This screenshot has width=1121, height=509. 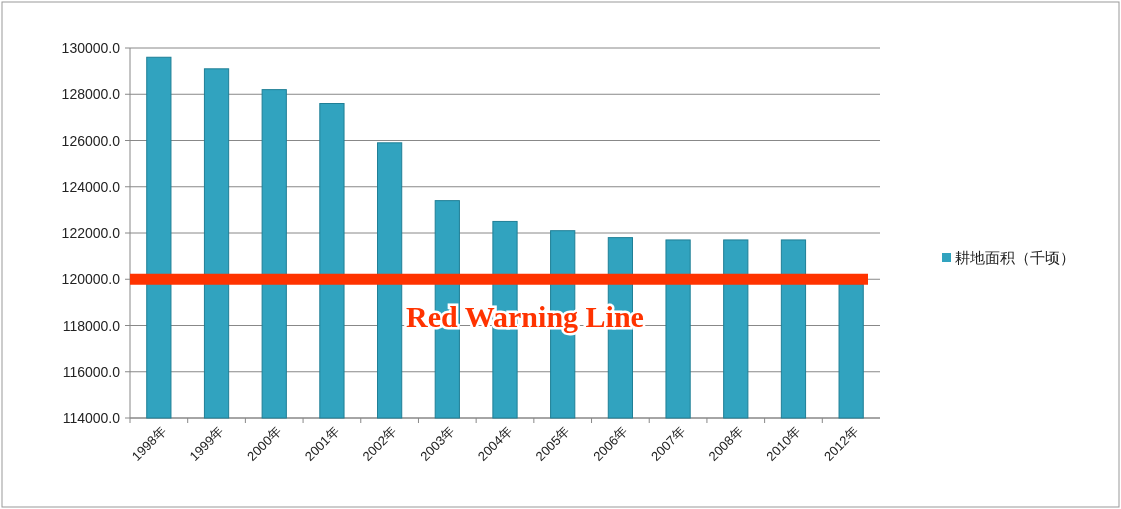 I want to click on y-tick-label: 126000.0, so click(x=91, y=140).